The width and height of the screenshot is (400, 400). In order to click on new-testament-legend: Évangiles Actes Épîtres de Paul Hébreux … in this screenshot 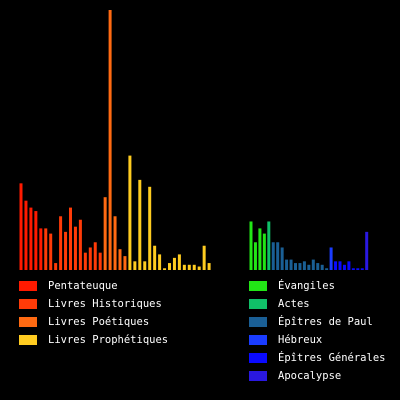, I will do `click(317, 331)`.